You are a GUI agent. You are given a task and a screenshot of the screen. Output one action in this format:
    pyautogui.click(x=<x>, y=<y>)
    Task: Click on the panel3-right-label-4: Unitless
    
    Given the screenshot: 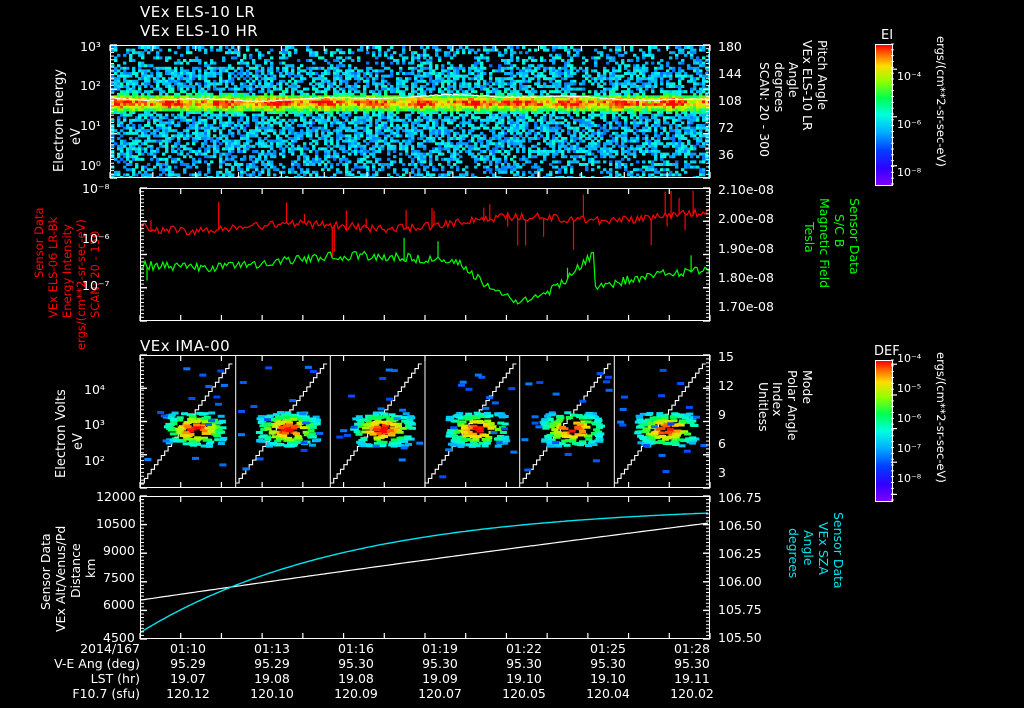 What is the action you would take?
    pyautogui.click(x=763, y=407)
    